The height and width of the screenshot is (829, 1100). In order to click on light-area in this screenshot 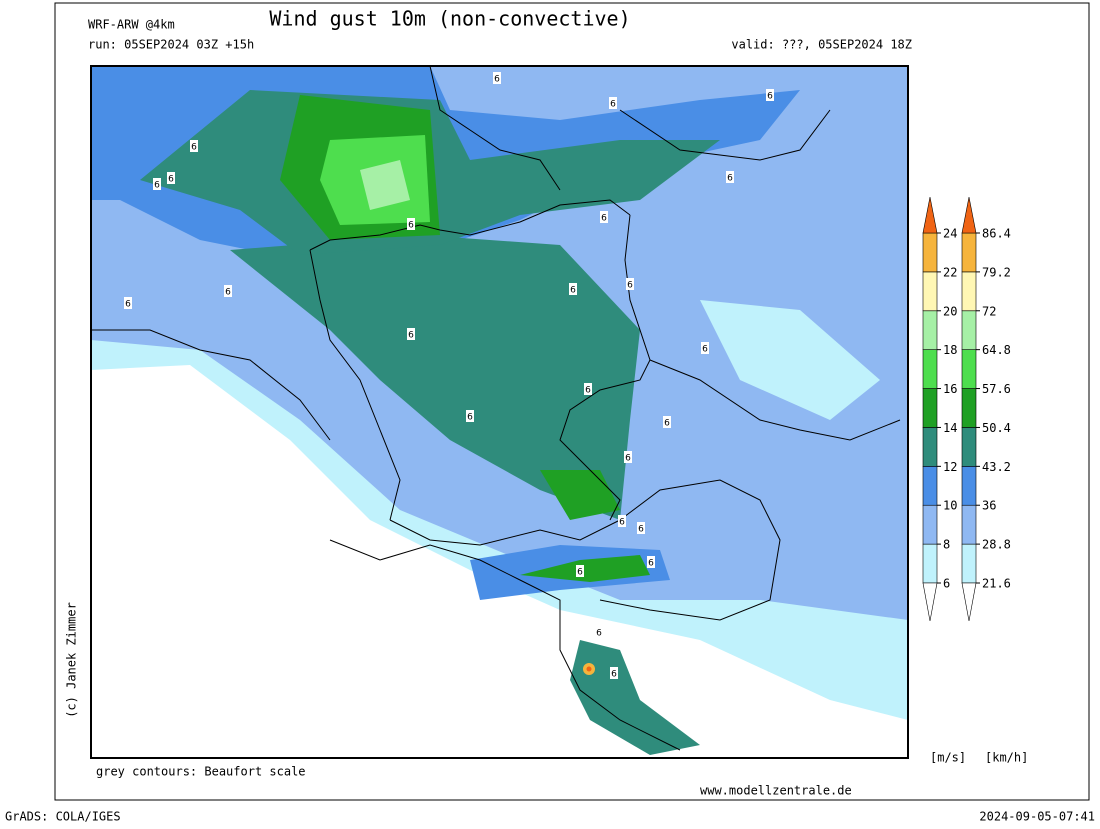, I will do `click(790, 360)`.